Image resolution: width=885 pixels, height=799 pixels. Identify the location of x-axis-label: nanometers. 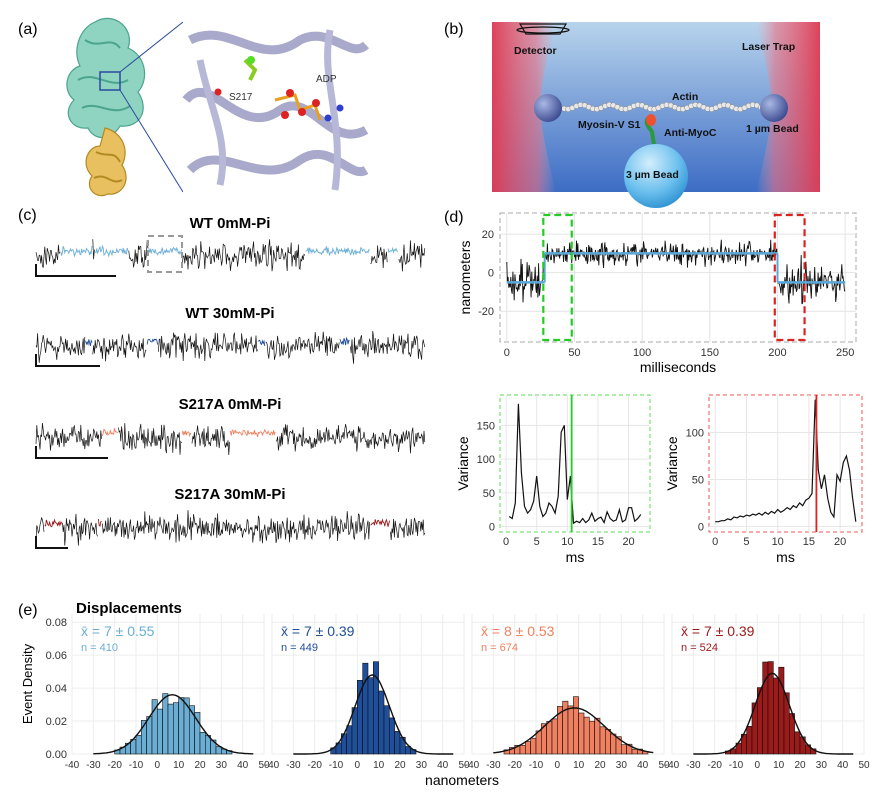
(462, 780).